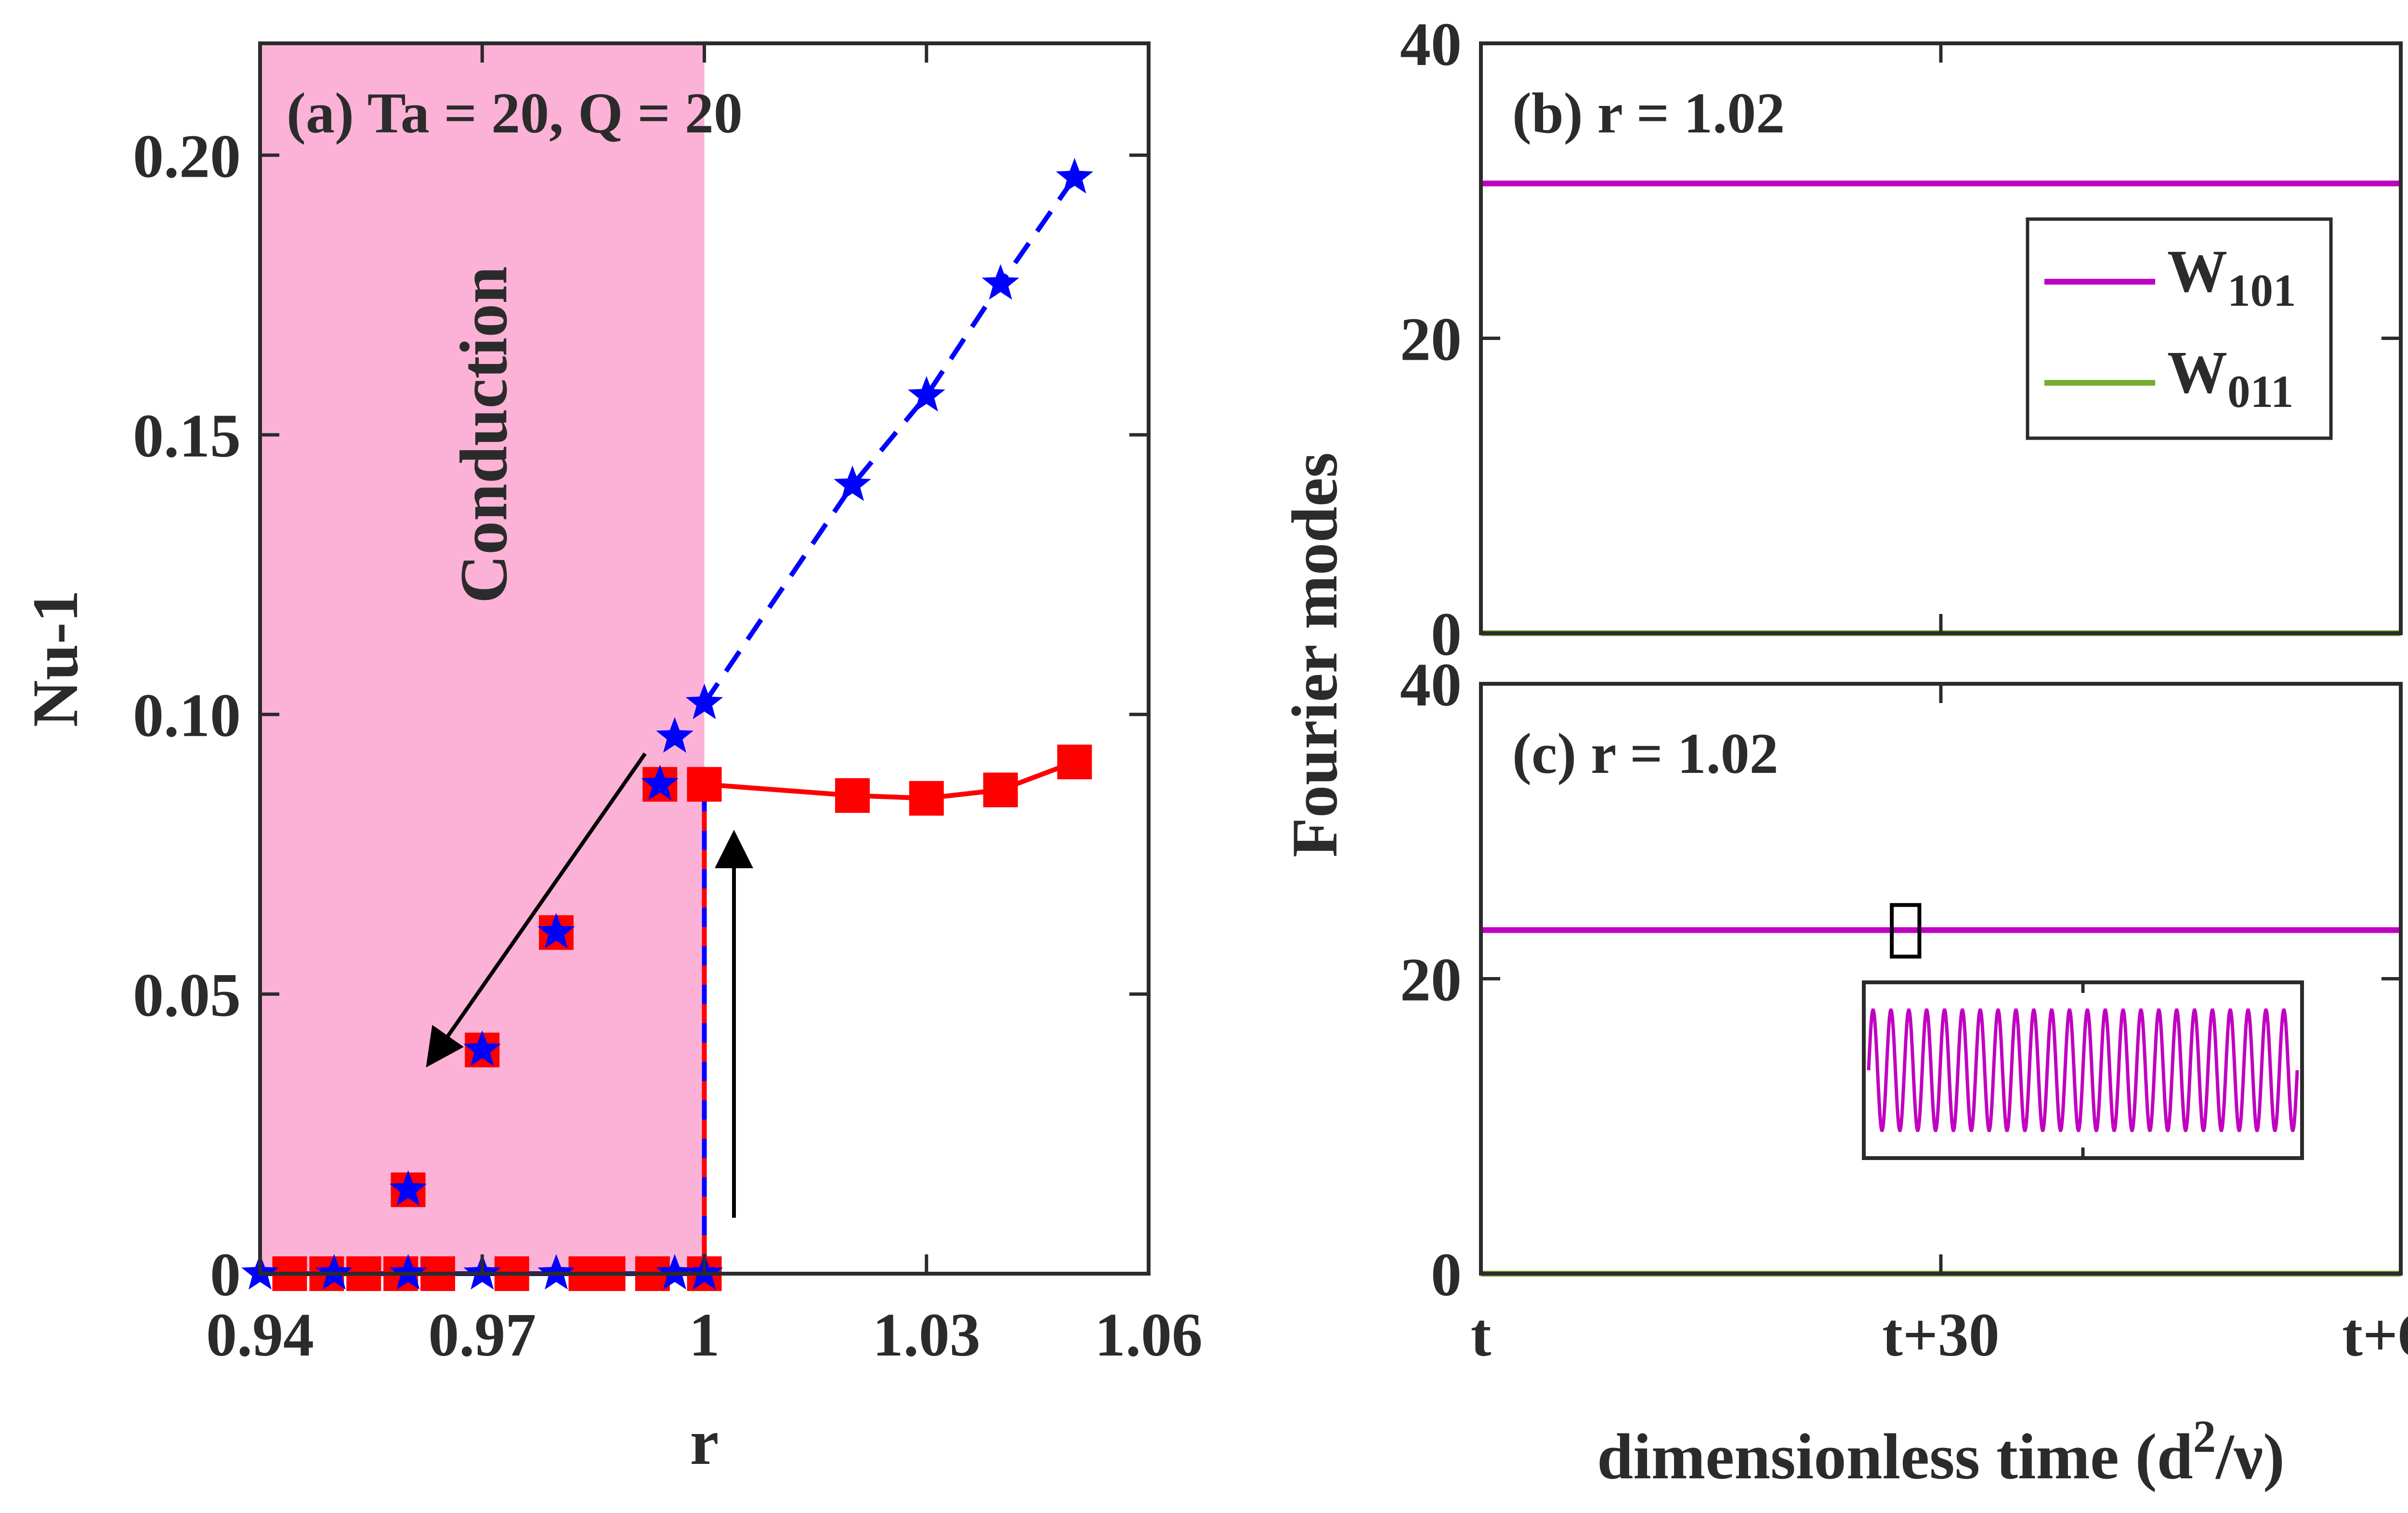 The image size is (2408, 1513). I want to click on x-tick-label: 0.94, so click(260, 1335).